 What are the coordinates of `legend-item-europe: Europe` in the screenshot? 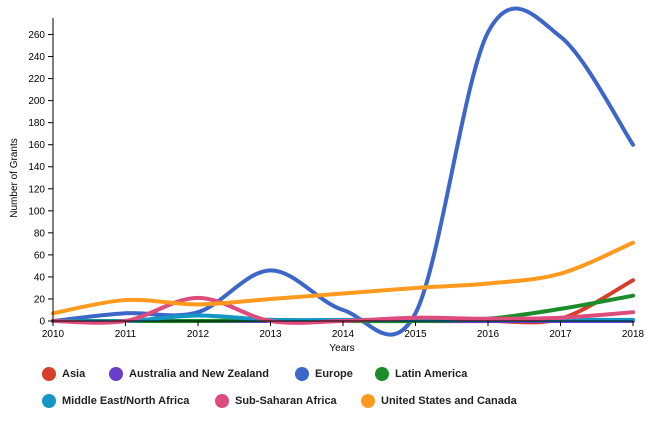 It's located at (335, 373).